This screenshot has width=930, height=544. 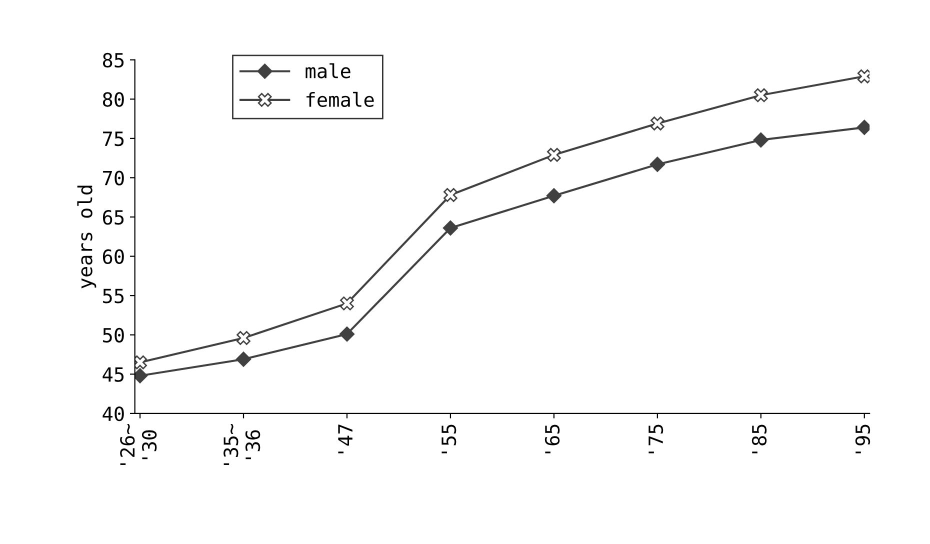 What do you see at coordinates (759, 439) in the screenshot?
I see `x-tick-label: '85` at bounding box center [759, 439].